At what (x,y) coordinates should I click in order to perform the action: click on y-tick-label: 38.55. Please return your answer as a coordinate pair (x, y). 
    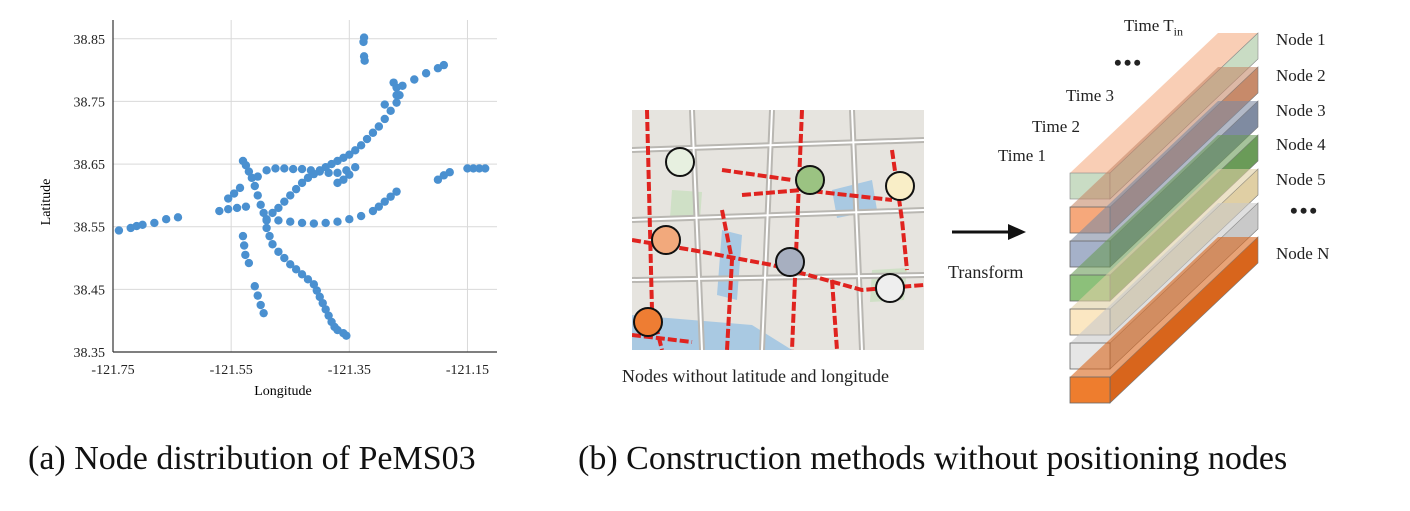
    Looking at the image, I should click on (90, 228).